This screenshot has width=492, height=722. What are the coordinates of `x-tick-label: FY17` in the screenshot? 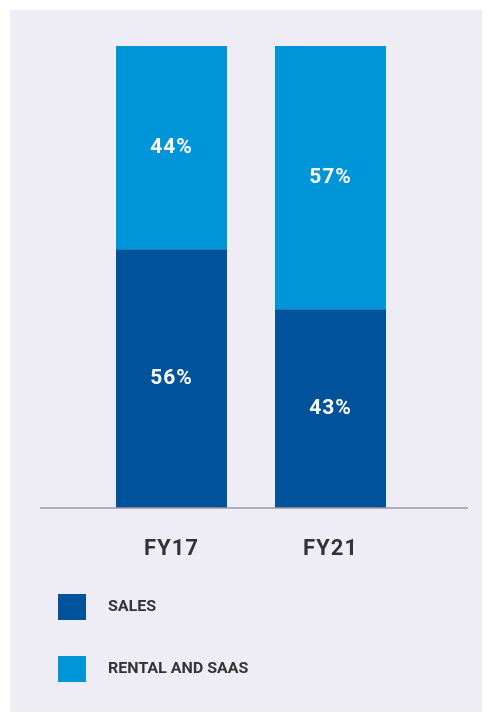 It's located at (171, 548).